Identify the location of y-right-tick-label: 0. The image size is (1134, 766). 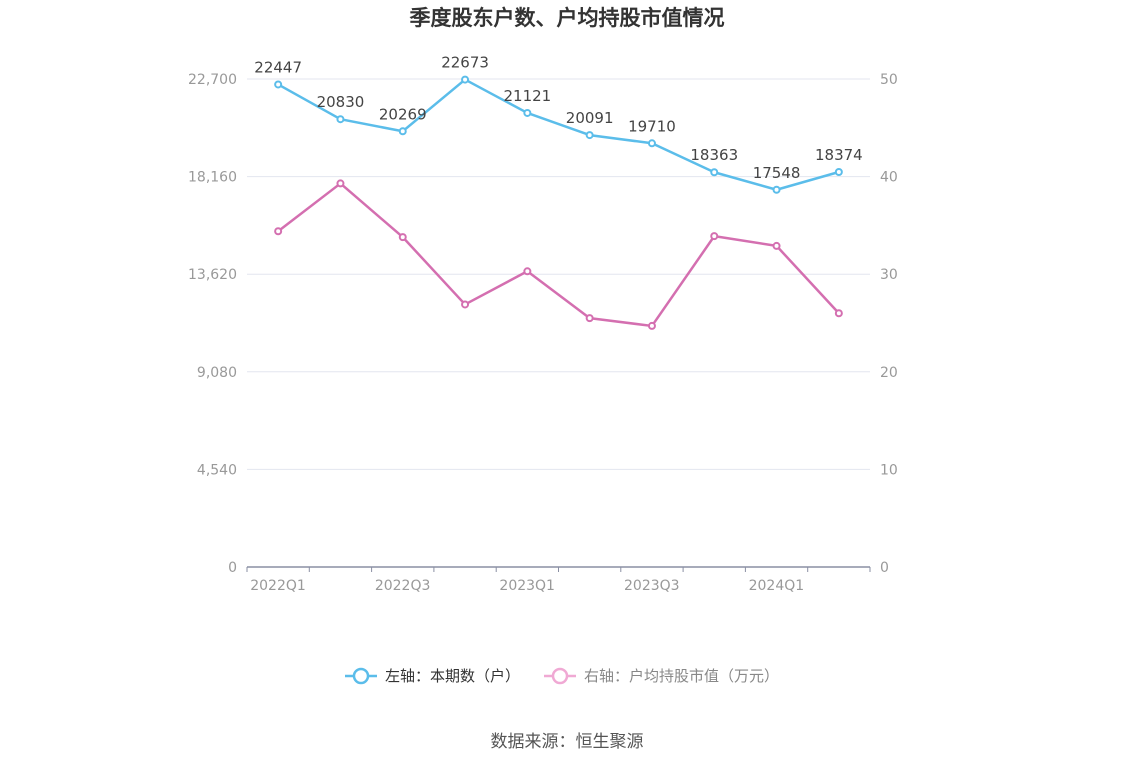
(884, 568).